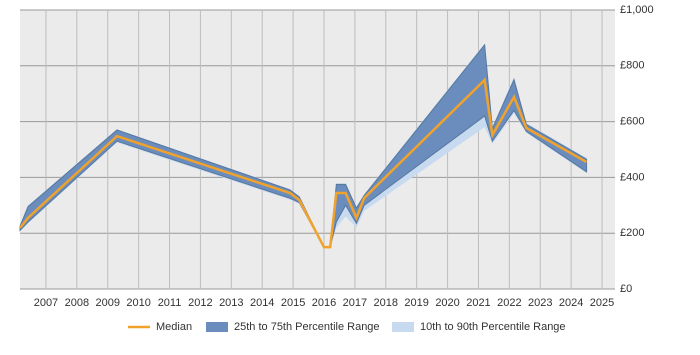 This screenshot has height=355, width=700. Describe the element at coordinates (447, 303) in the screenshot. I see `x-tick-label: 2020` at that location.